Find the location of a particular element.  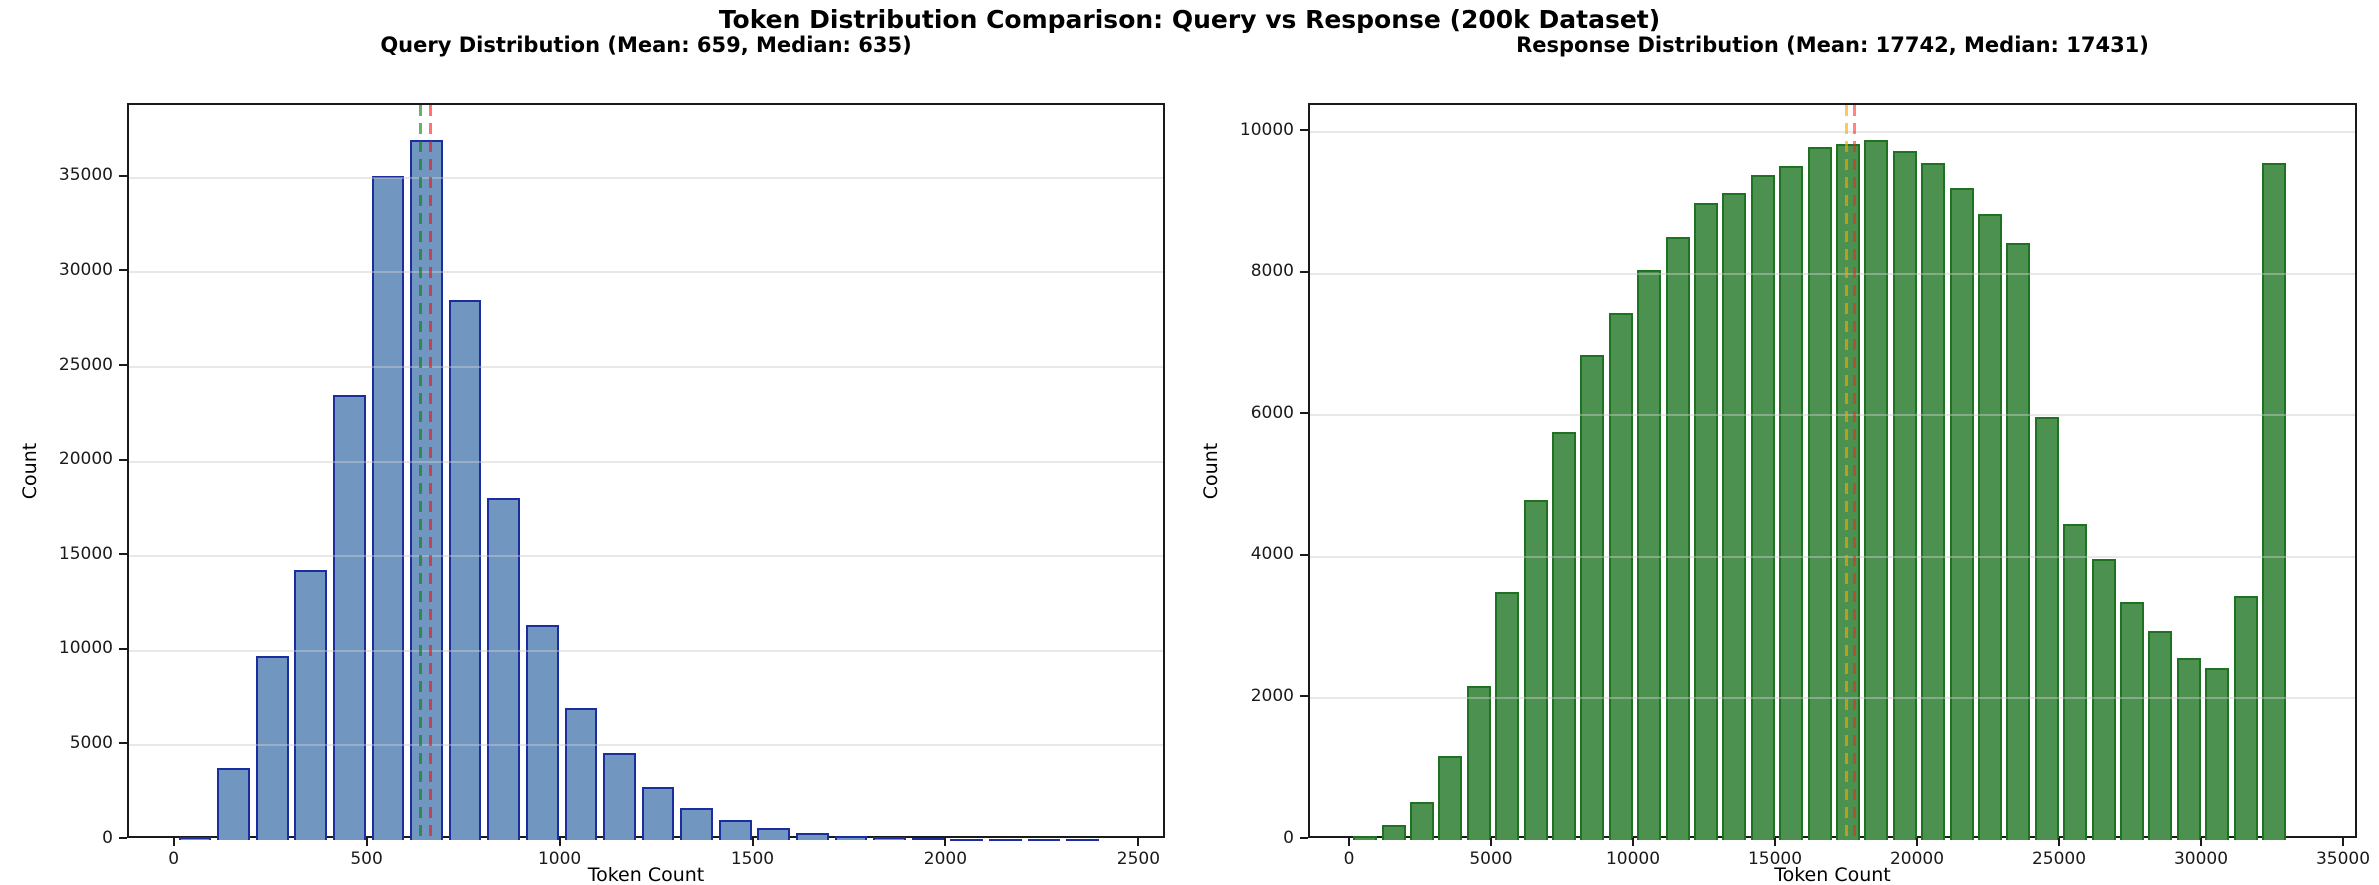

y-tick-label: 5000 is located at coordinates (91, 742).